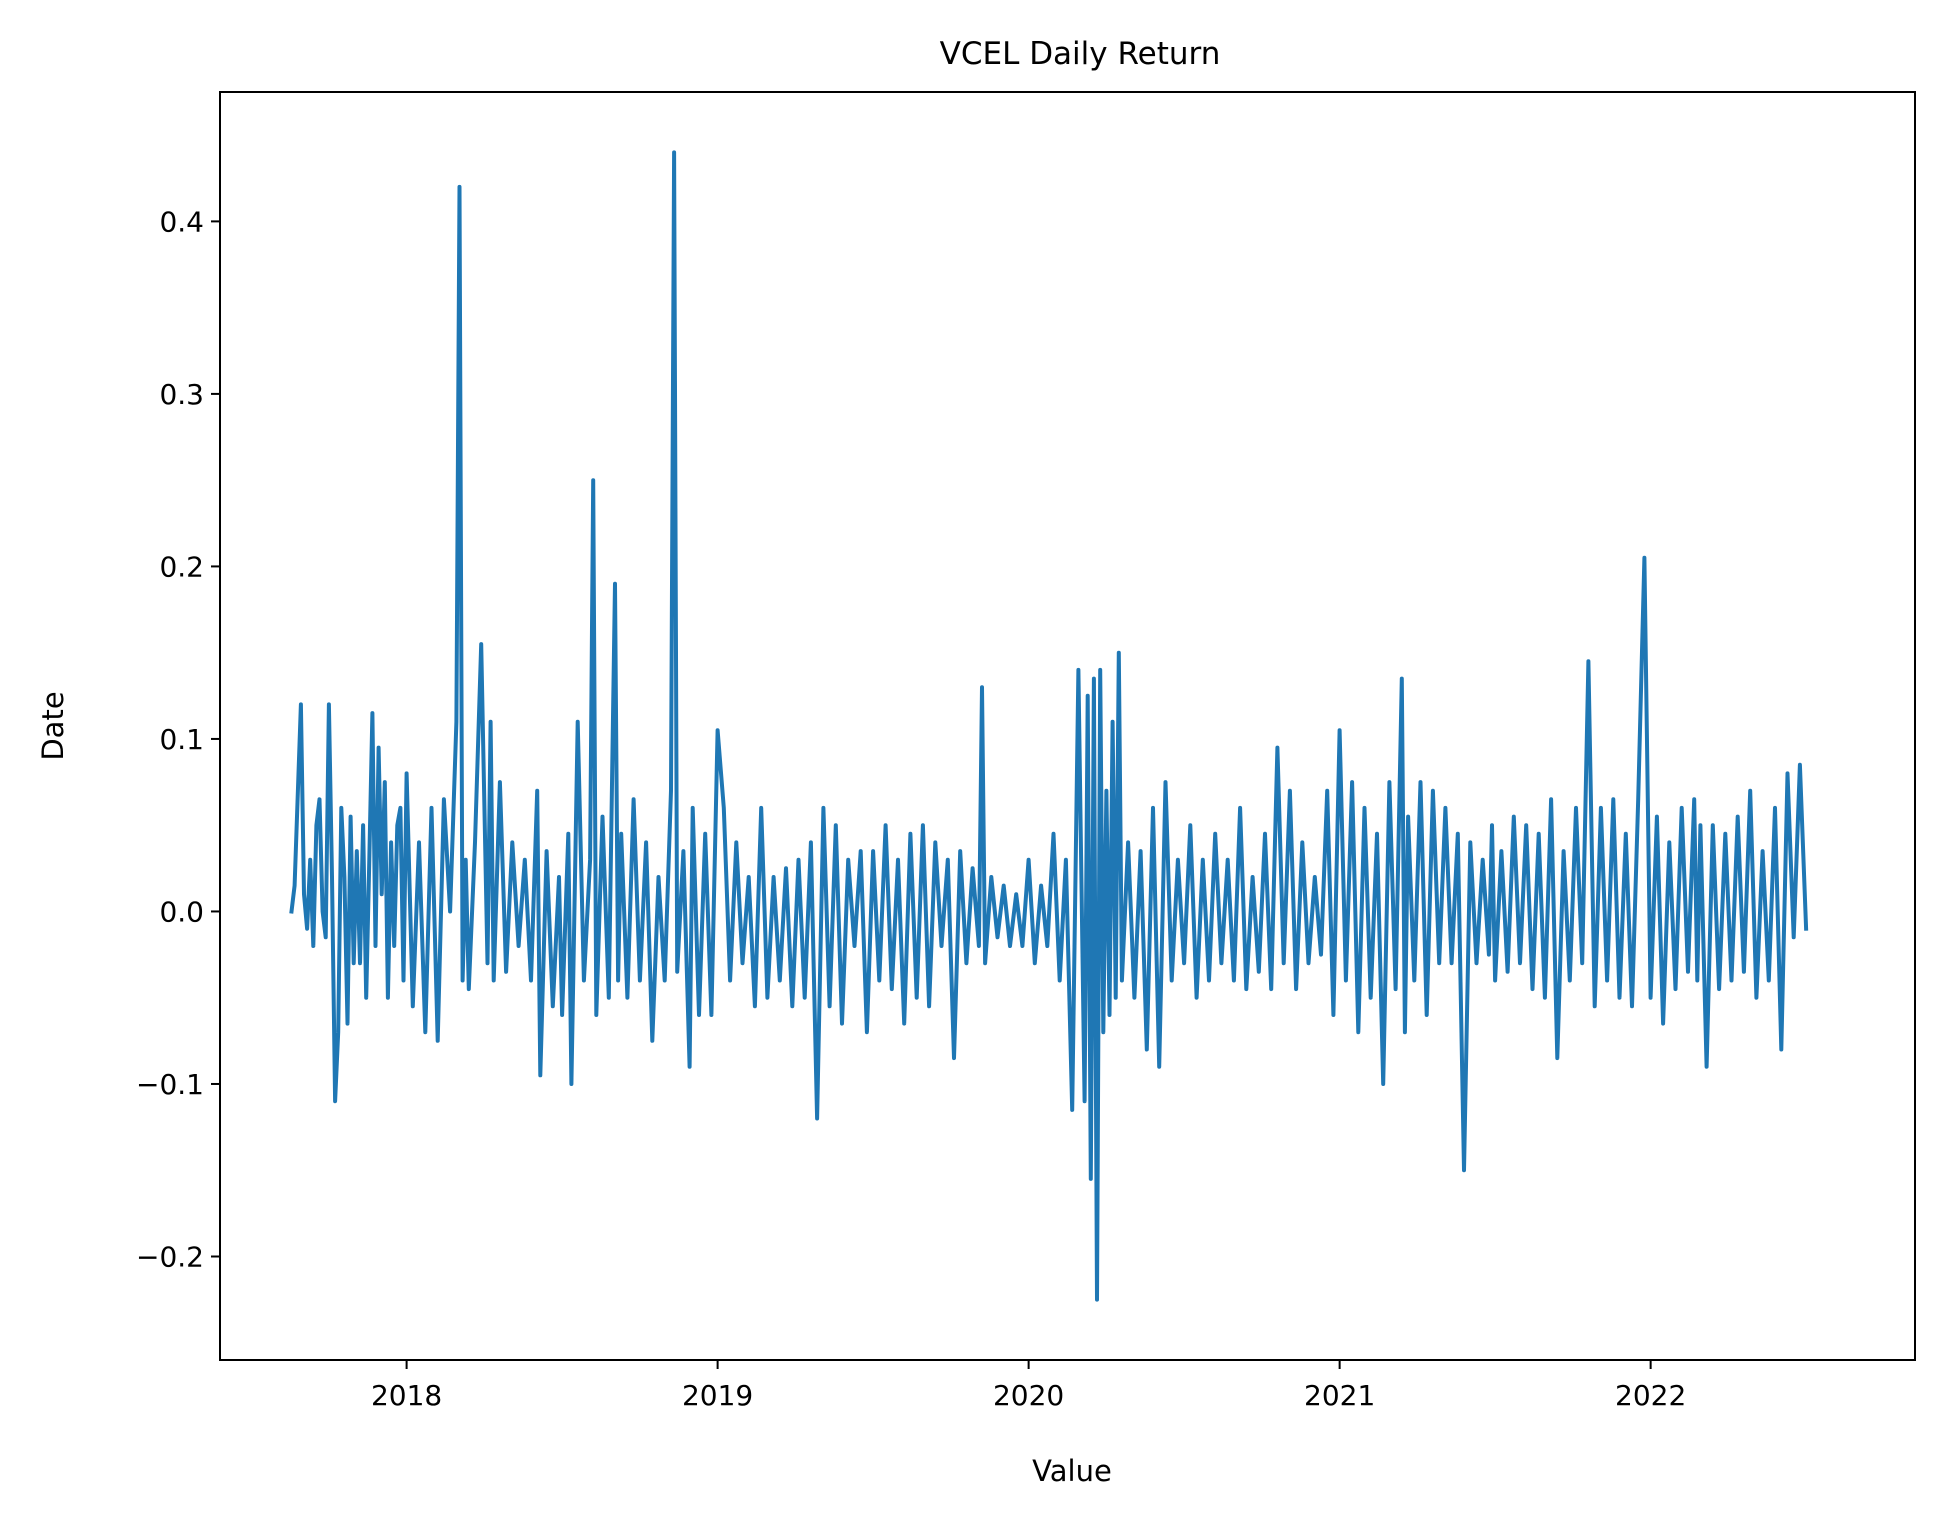 This screenshot has width=1950, height=1519. I want to click on y-axis: −0.2 −0.1 0.0 0.1 0.2 0.3 0.4, so click(178, 739).